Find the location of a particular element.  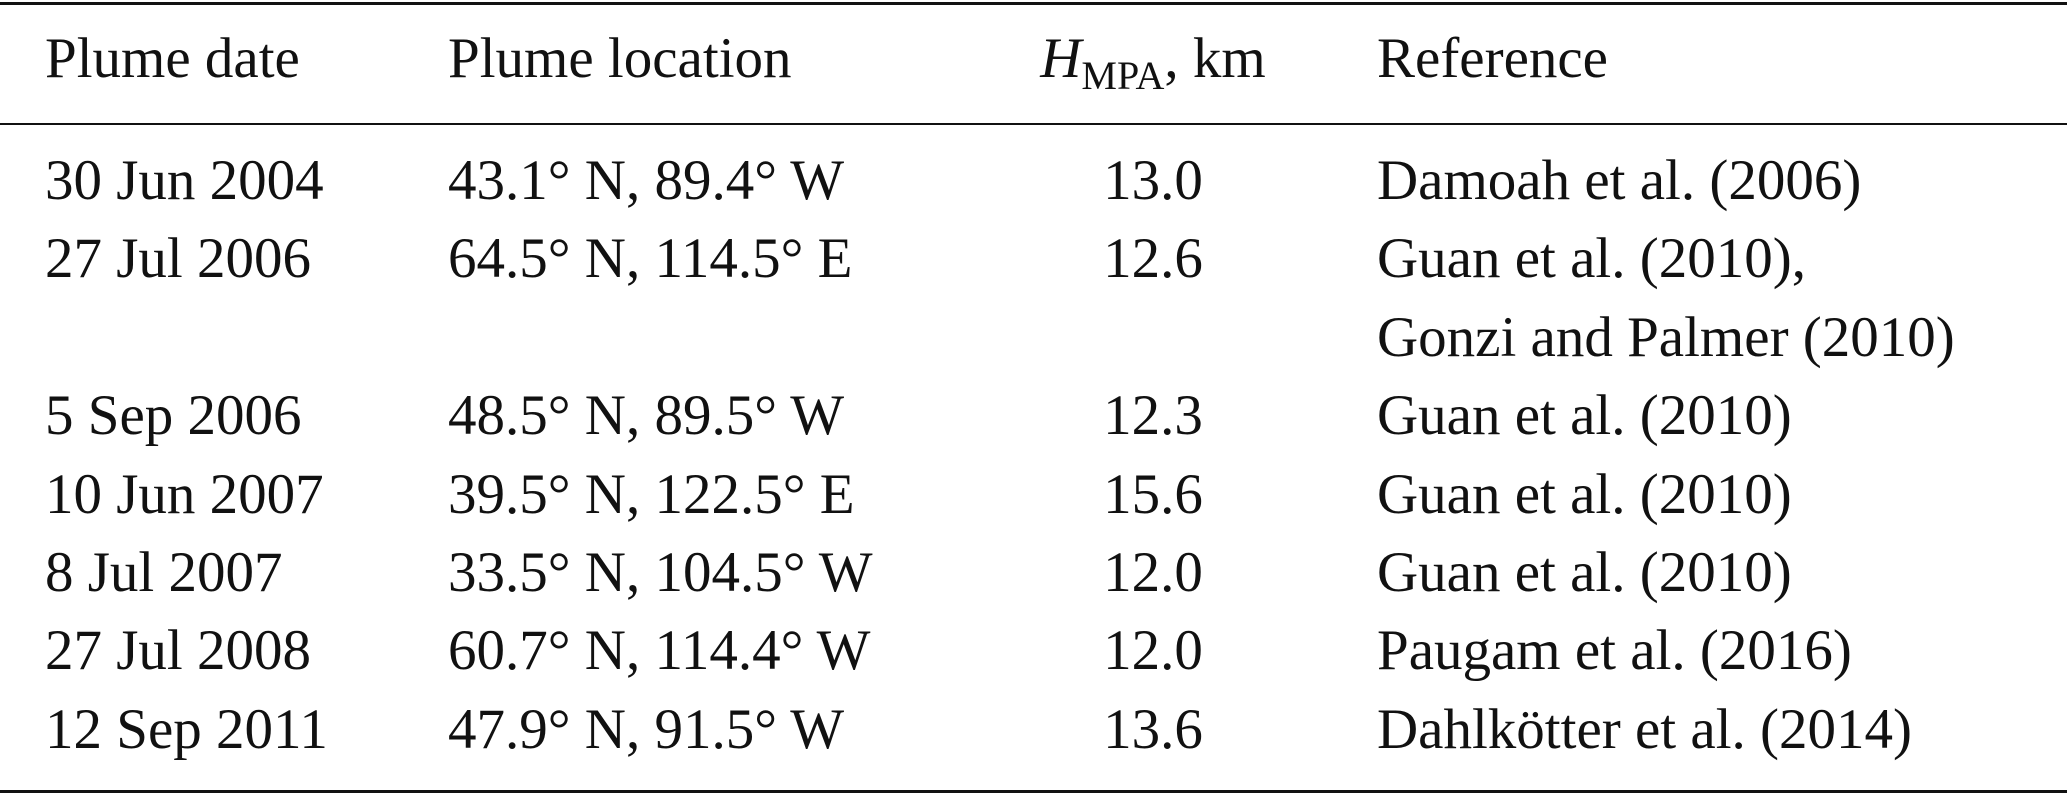

plume-location: 60.7° N, 114.4° W is located at coordinates (659, 651).